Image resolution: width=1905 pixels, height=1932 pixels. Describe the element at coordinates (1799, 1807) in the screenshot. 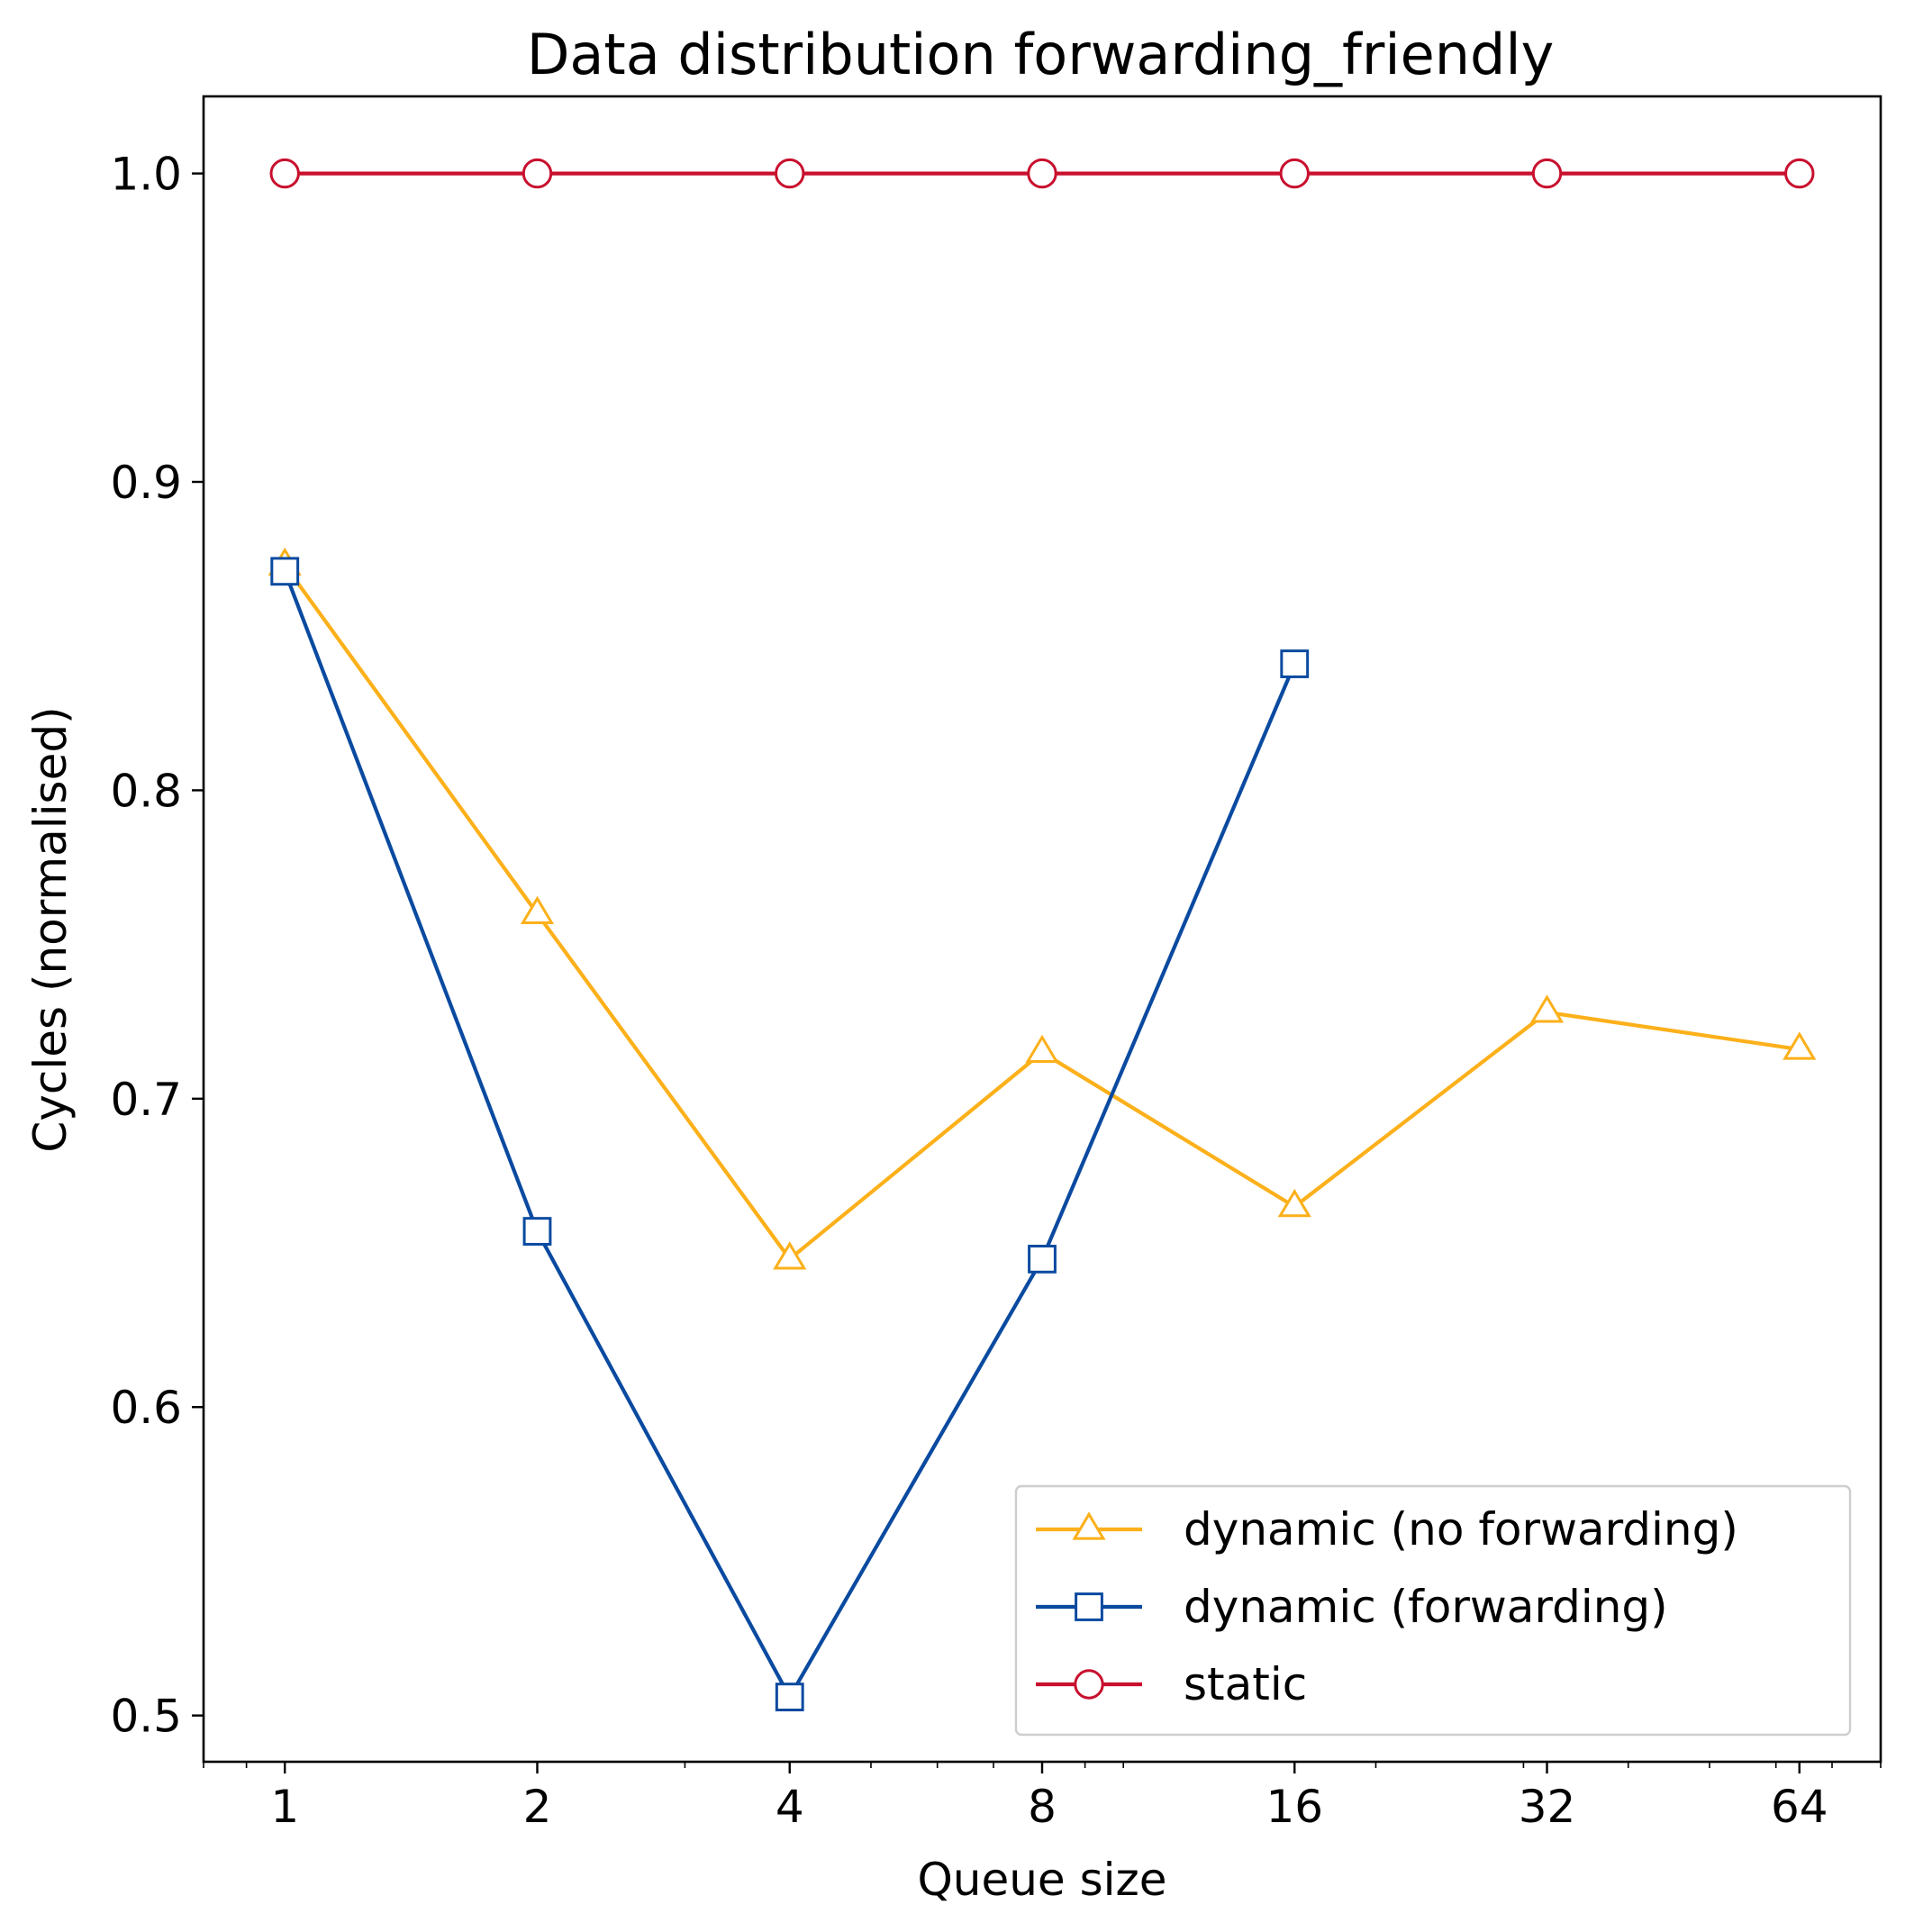

I see `x-tick-label: 64` at that location.